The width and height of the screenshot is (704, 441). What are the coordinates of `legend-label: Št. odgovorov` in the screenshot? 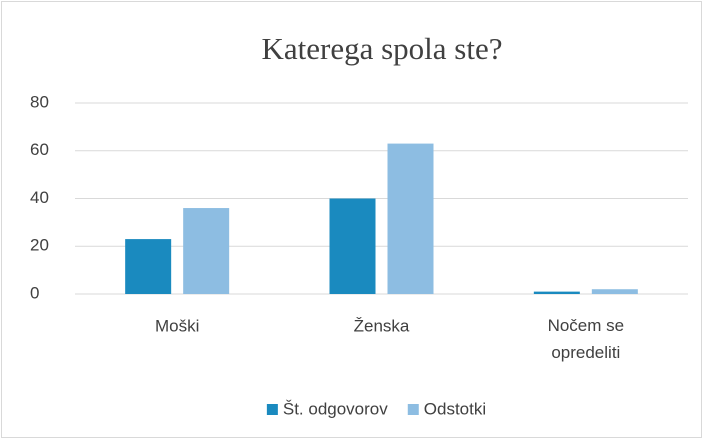 It's located at (335, 408).